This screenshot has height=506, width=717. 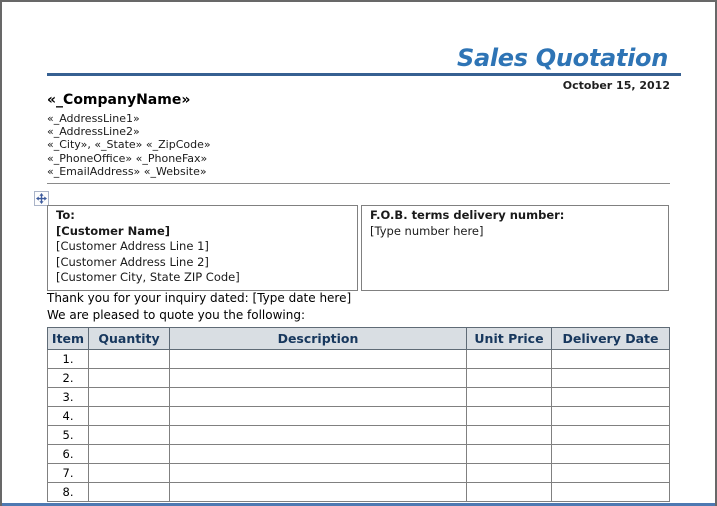 I want to click on table-row: 2., so click(x=358, y=378).